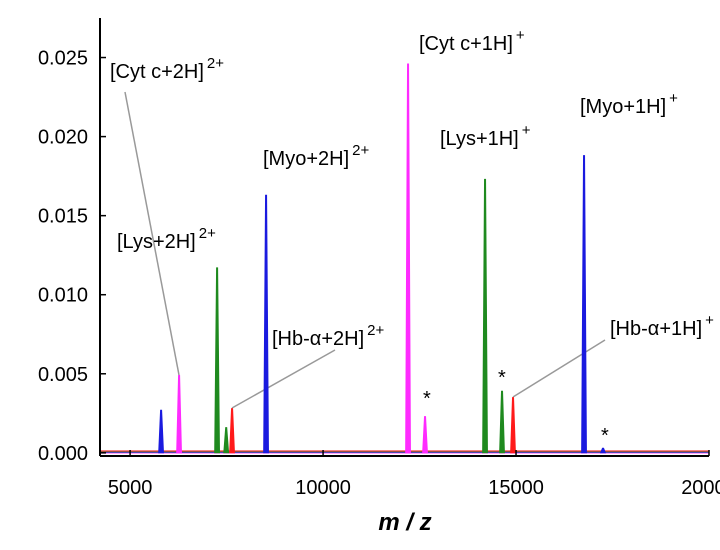  I want to click on y-tick-label: 0.015, so click(63, 217).